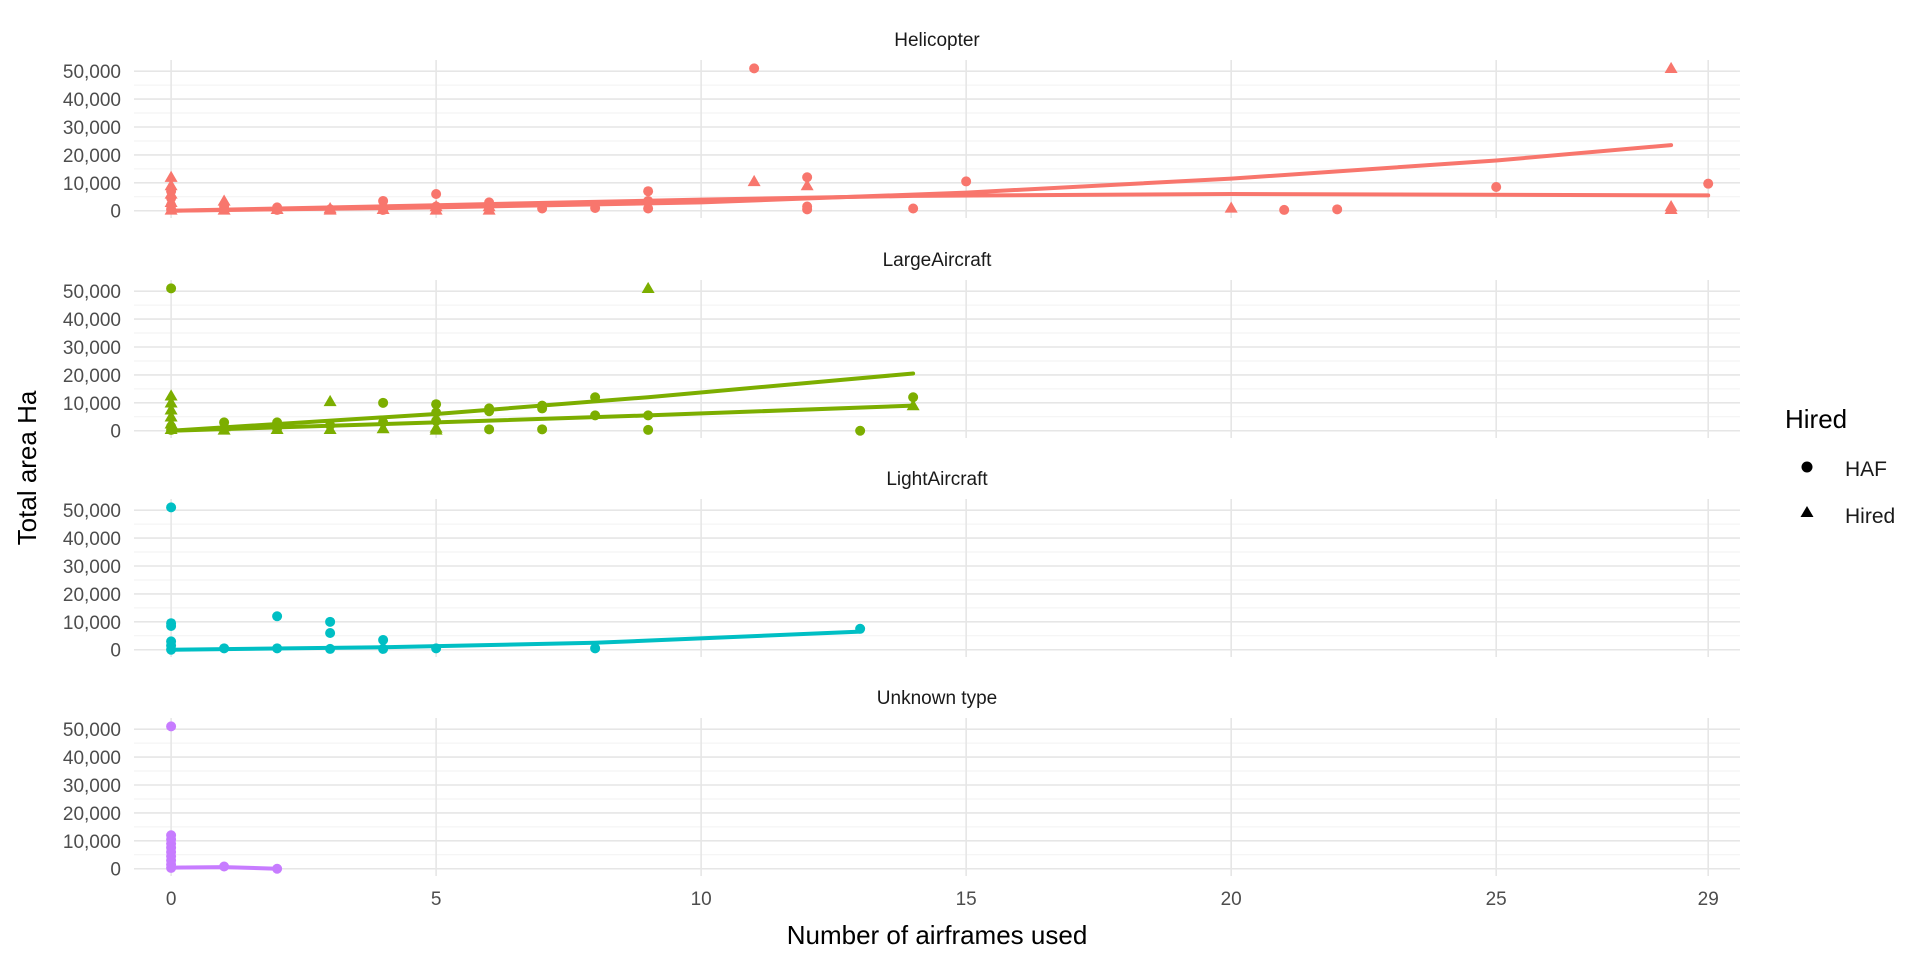 This screenshot has height=960, width=1920. What do you see at coordinates (966, 899) in the screenshot?
I see `x-tick-label: 15` at bounding box center [966, 899].